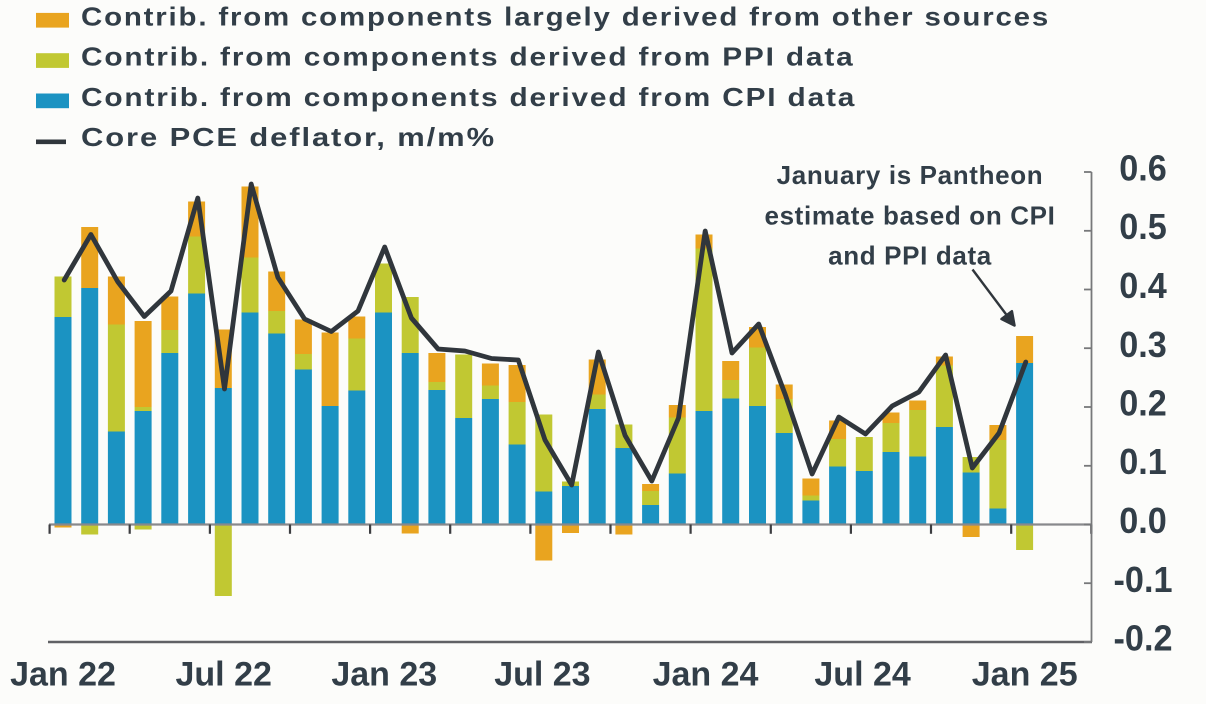 The image size is (1206, 704). What do you see at coordinates (63, 674) in the screenshot?
I see `svg-text: Jan 22` at bounding box center [63, 674].